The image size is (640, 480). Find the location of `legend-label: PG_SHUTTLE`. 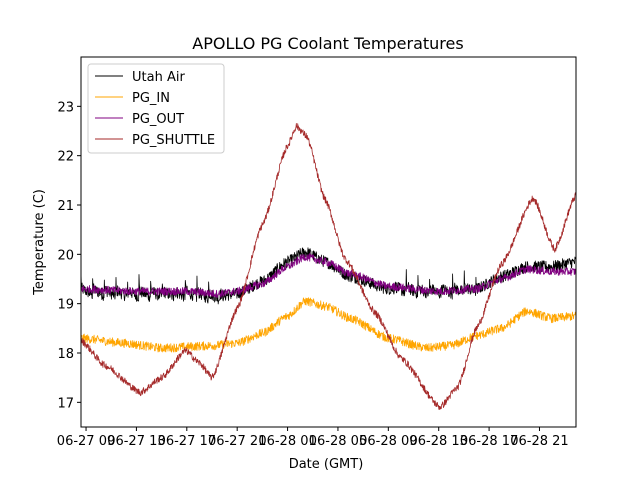

legend-label: PG_SHUTTLE is located at coordinates (173, 140).